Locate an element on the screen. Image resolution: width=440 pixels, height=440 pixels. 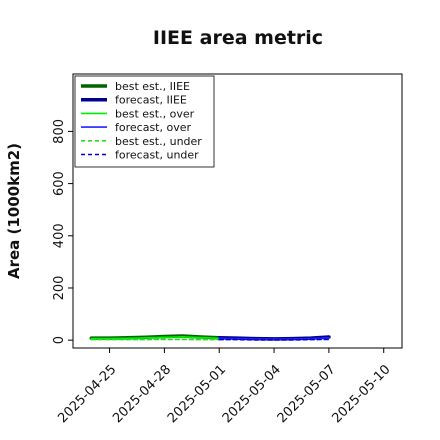
chart-title: IIEE area metric is located at coordinates (238, 38).